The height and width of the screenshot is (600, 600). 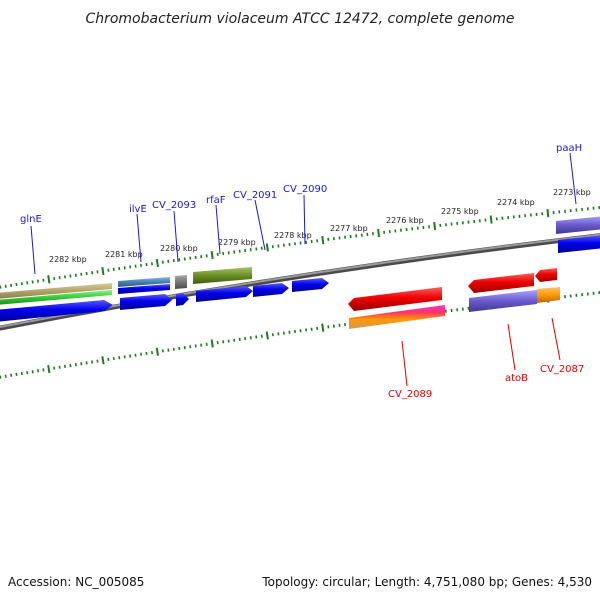 I want to click on feature-cv2087-orange, so click(x=548, y=295).